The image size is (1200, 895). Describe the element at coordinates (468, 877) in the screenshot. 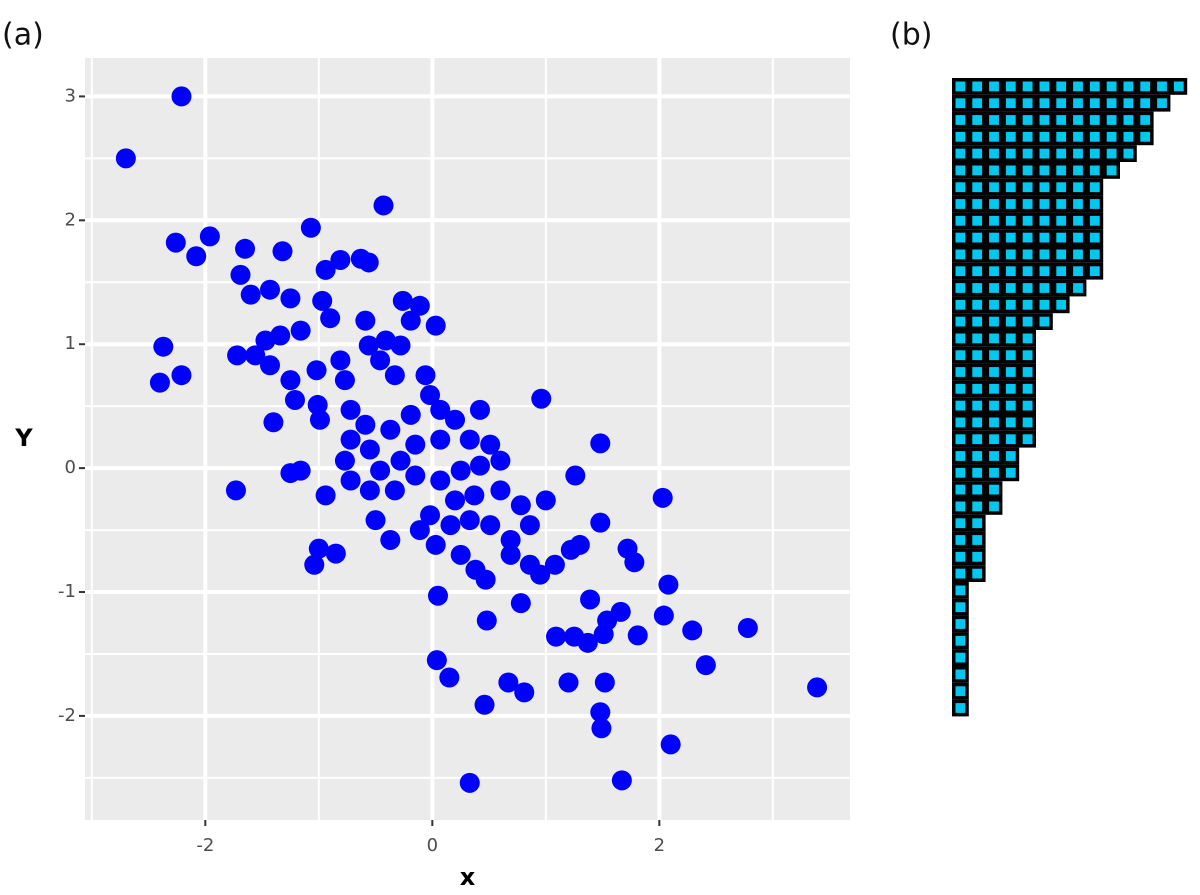

I see `x-axis-label: x` at that location.